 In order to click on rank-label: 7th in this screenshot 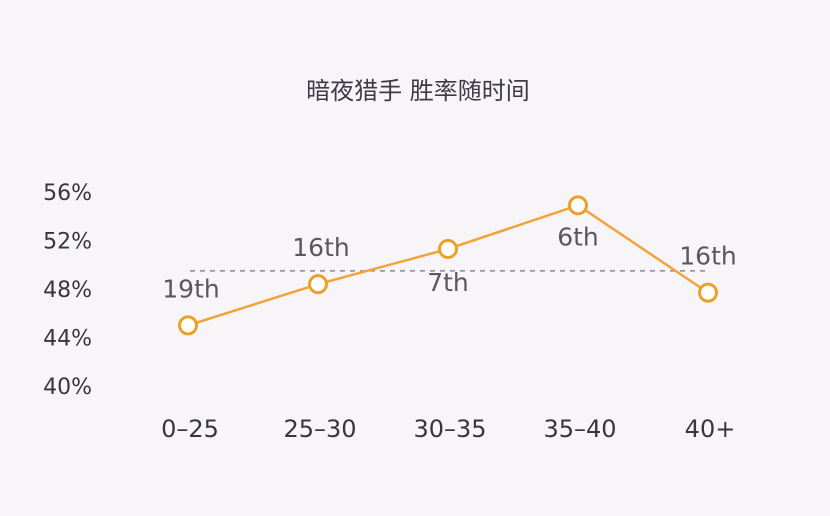, I will do `click(448, 282)`.